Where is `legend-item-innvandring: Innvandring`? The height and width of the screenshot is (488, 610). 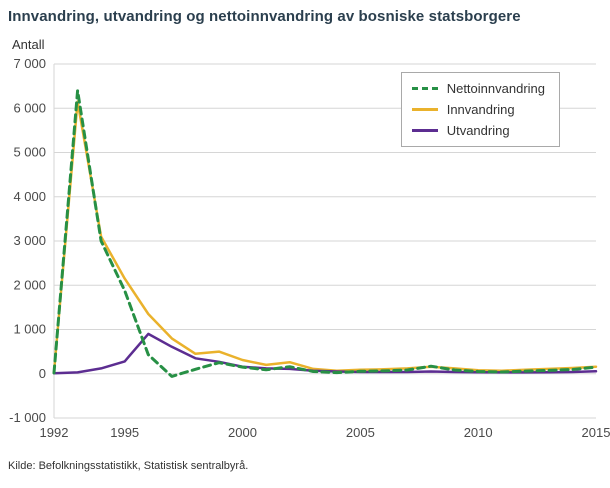
legend-item-innvandring: Innvandring is located at coordinates (478, 109).